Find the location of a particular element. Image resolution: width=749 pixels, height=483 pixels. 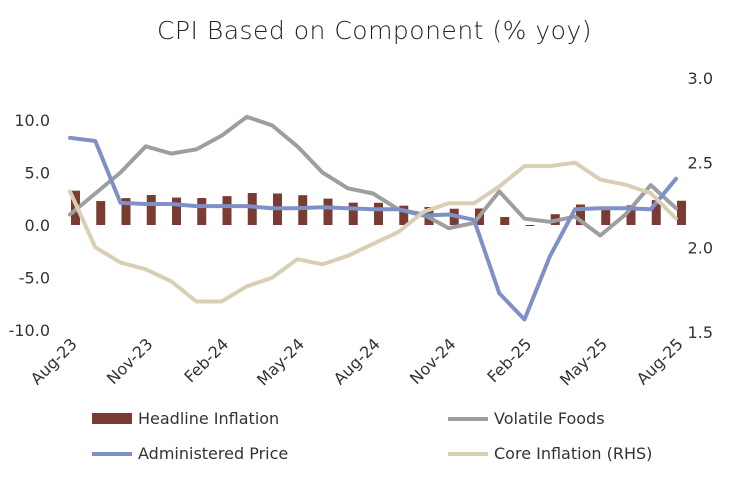

y-left-tick-label: -10.0 is located at coordinates (29, 330).